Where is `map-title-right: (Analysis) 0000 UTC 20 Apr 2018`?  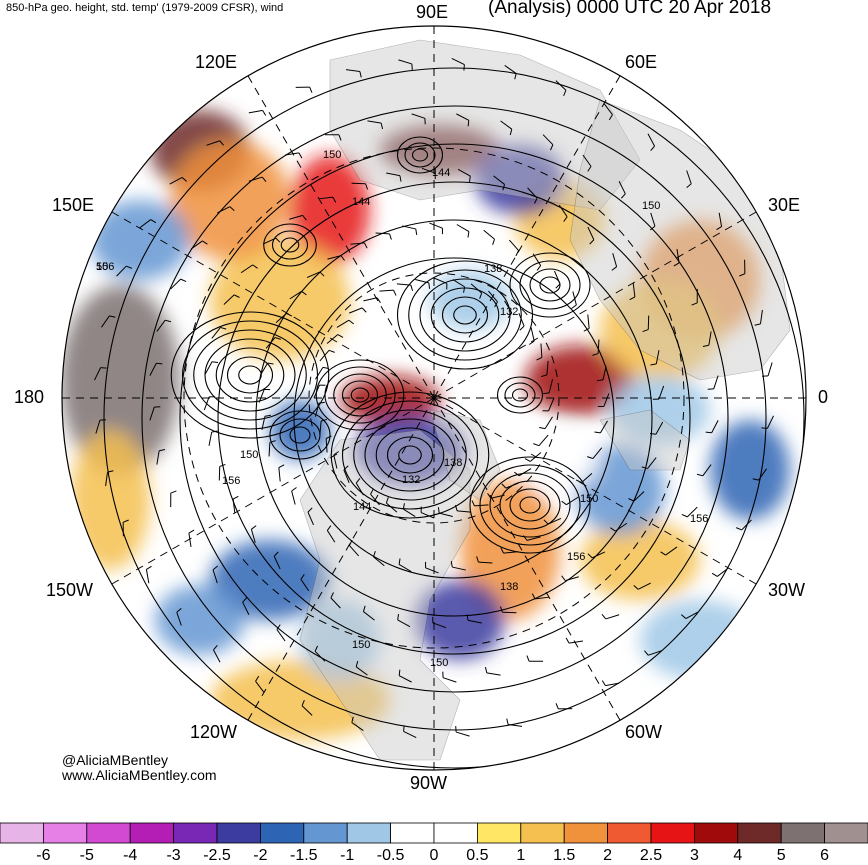 map-title-right: (Analysis) 0000 UTC 20 Apr 2018 is located at coordinates (630, 9).